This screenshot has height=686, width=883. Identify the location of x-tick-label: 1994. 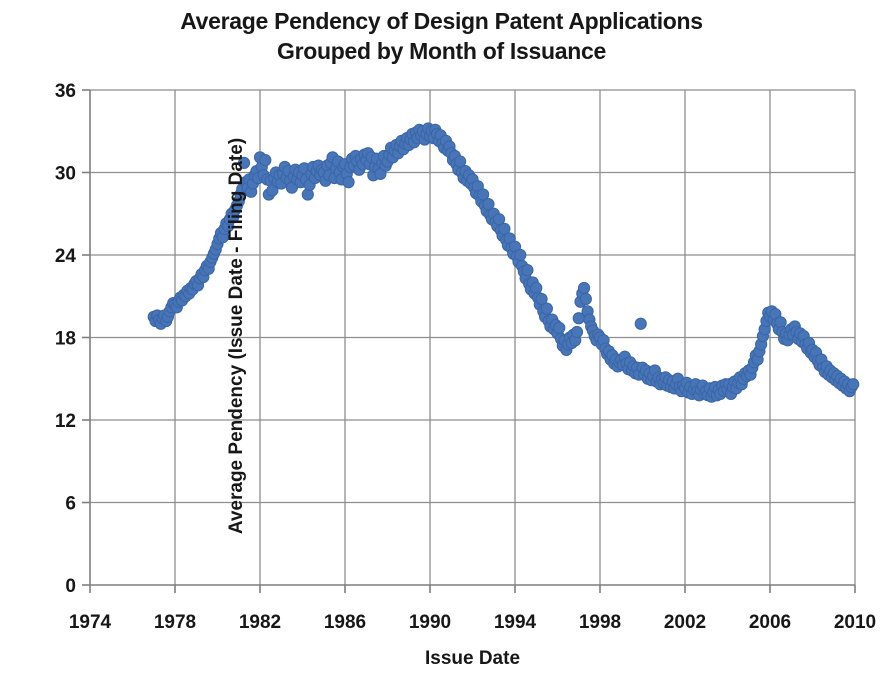
(515, 622).